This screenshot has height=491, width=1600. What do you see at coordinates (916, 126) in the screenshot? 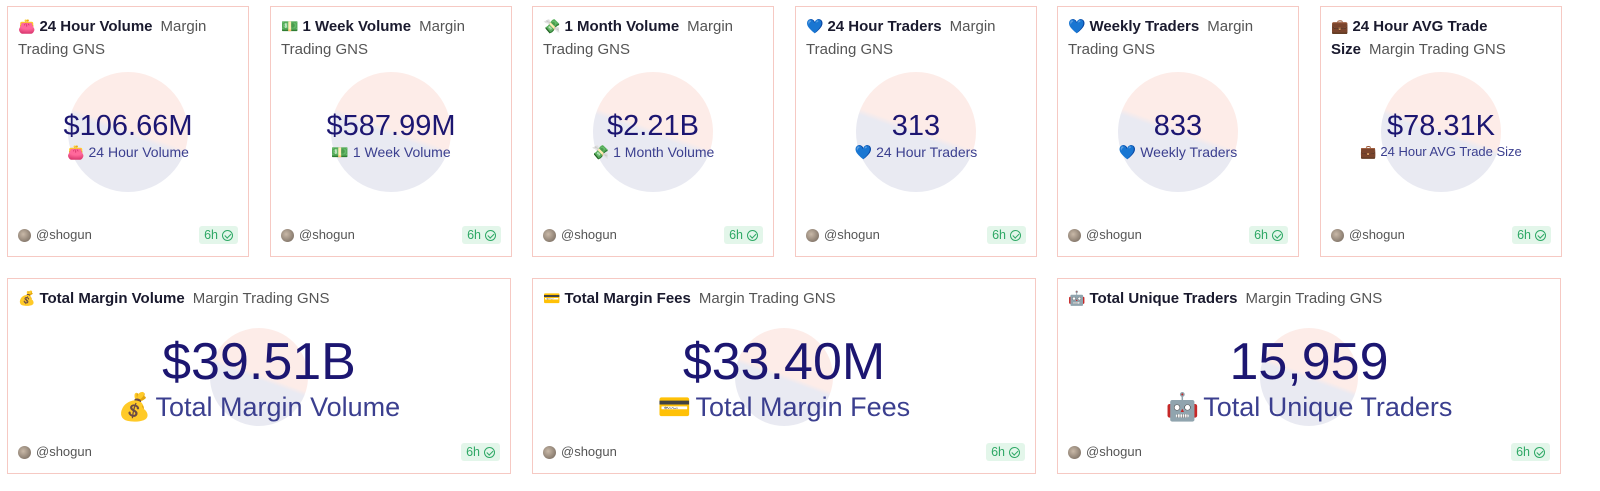
I see `counter-value: 313` at bounding box center [916, 126].